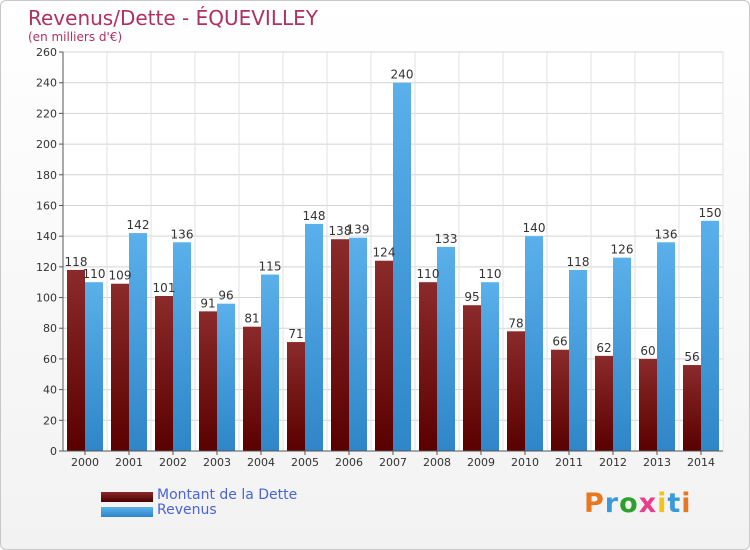 The image size is (750, 550). Describe the element at coordinates (358, 230) in the screenshot. I see `data-label-revenus: 139` at that location.